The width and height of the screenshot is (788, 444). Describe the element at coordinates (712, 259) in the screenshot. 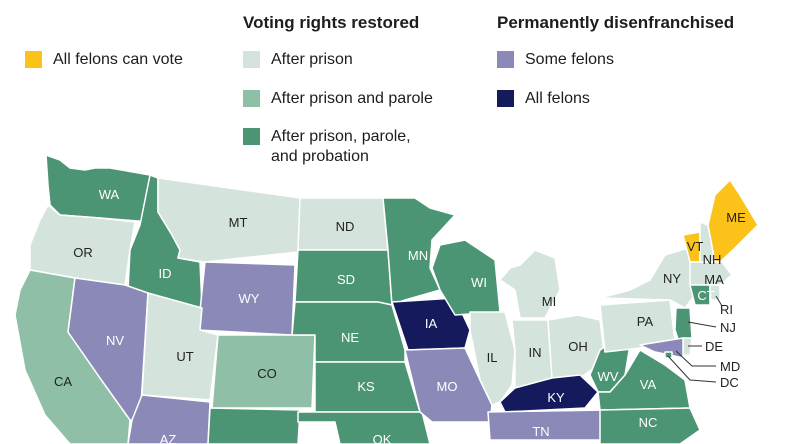

I see `label-nh: NH` at that location.